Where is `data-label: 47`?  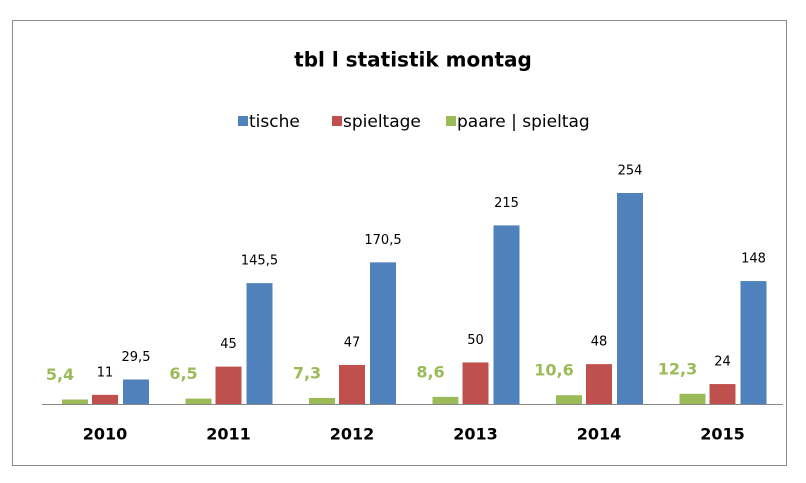 data-label: 47 is located at coordinates (352, 342).